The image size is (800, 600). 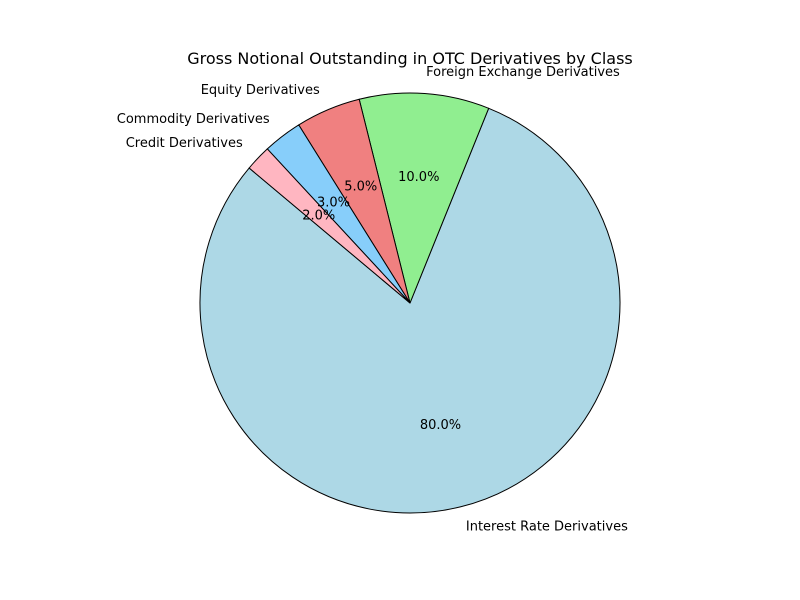 I want to click on slice-percent-interest-rate-derivatives: 80.0%, so click(x=440, y=425).